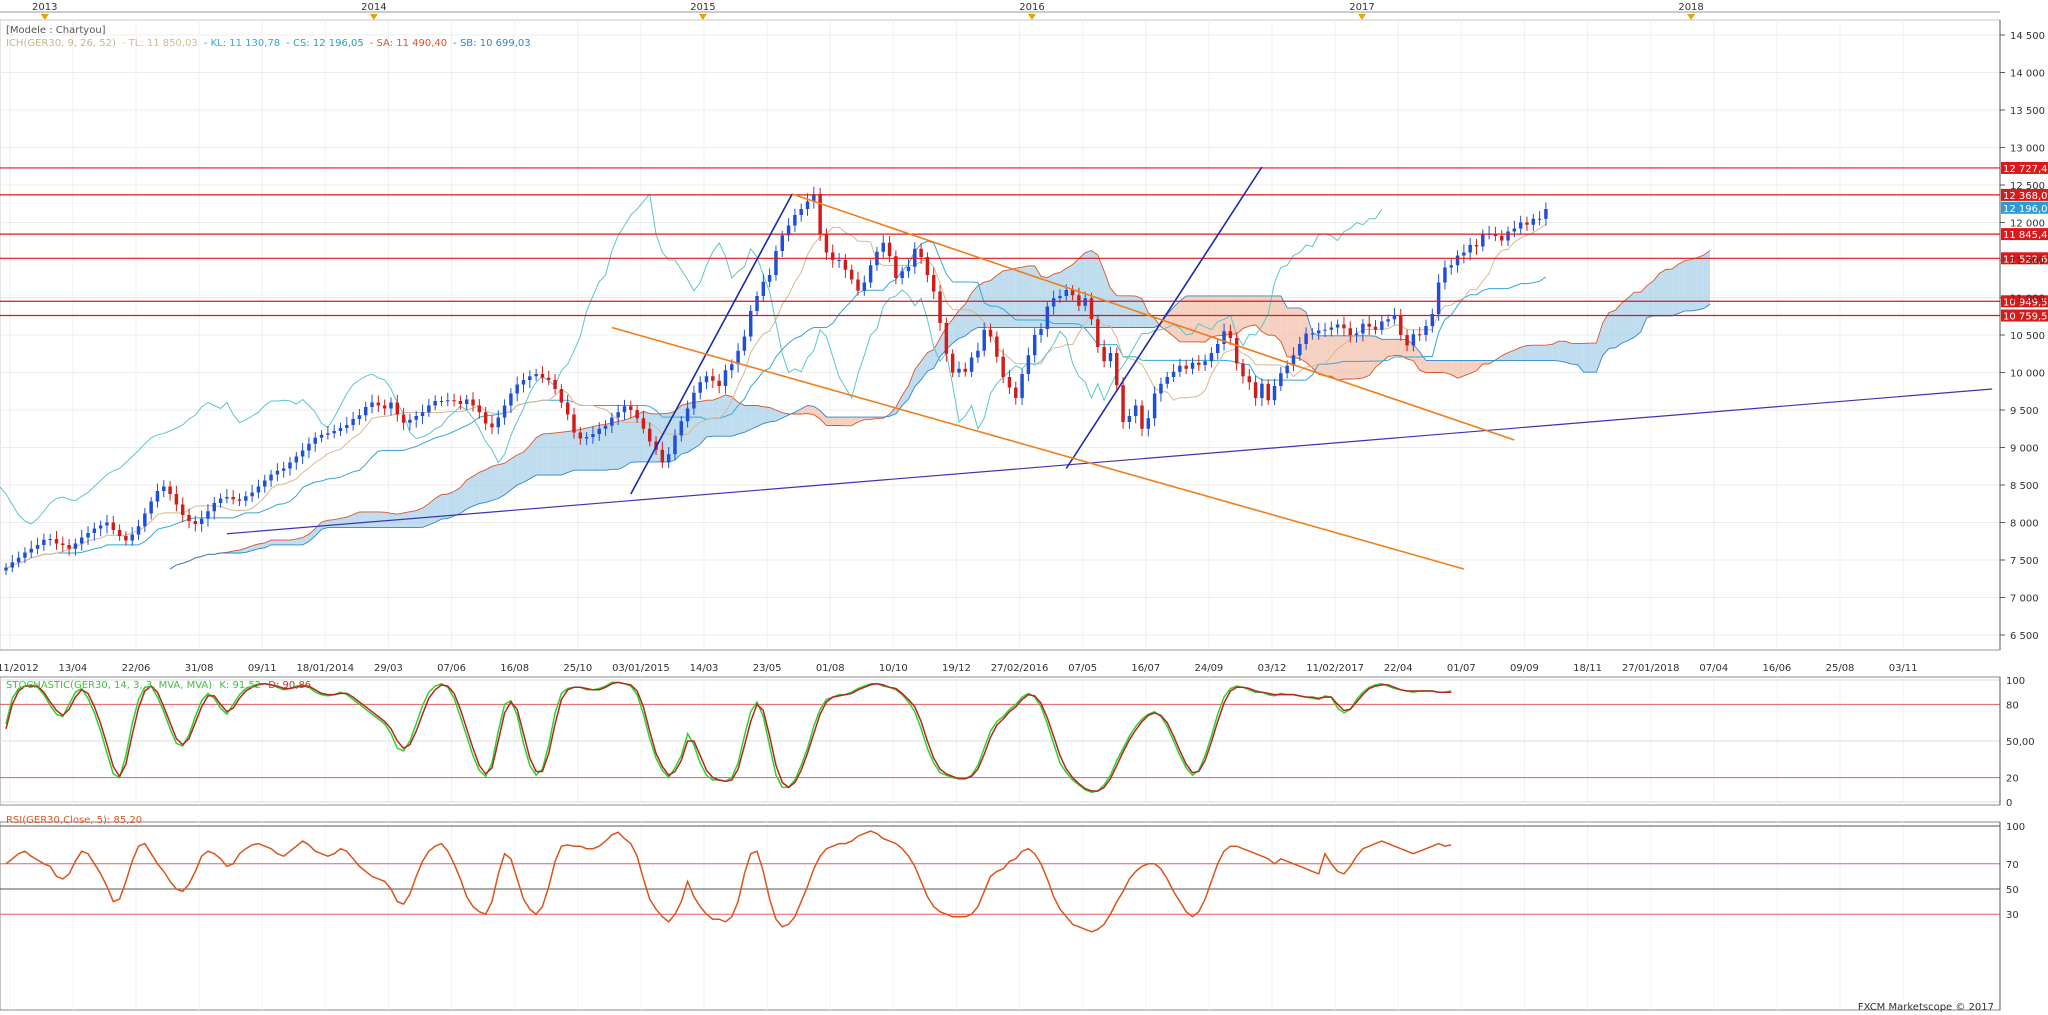 The height and width of the screenshot is (1015, 2048). Describe the element at coordinates (1713, 668) in the screenshot. I see `price-x-tick: 07/04` at that location.